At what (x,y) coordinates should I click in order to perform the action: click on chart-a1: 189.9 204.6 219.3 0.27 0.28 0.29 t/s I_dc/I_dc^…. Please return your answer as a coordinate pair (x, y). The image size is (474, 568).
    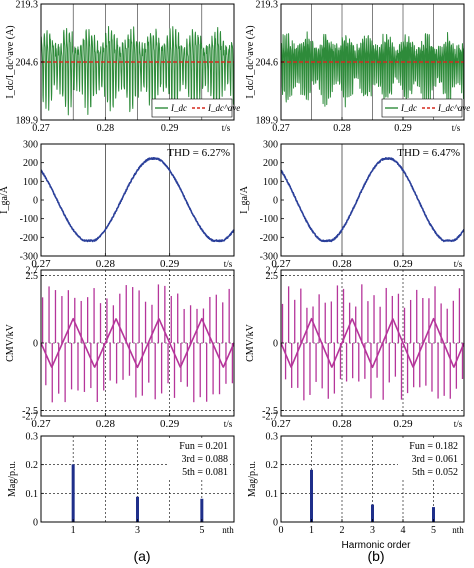
    Looking at the image, I should click on (122, 67).